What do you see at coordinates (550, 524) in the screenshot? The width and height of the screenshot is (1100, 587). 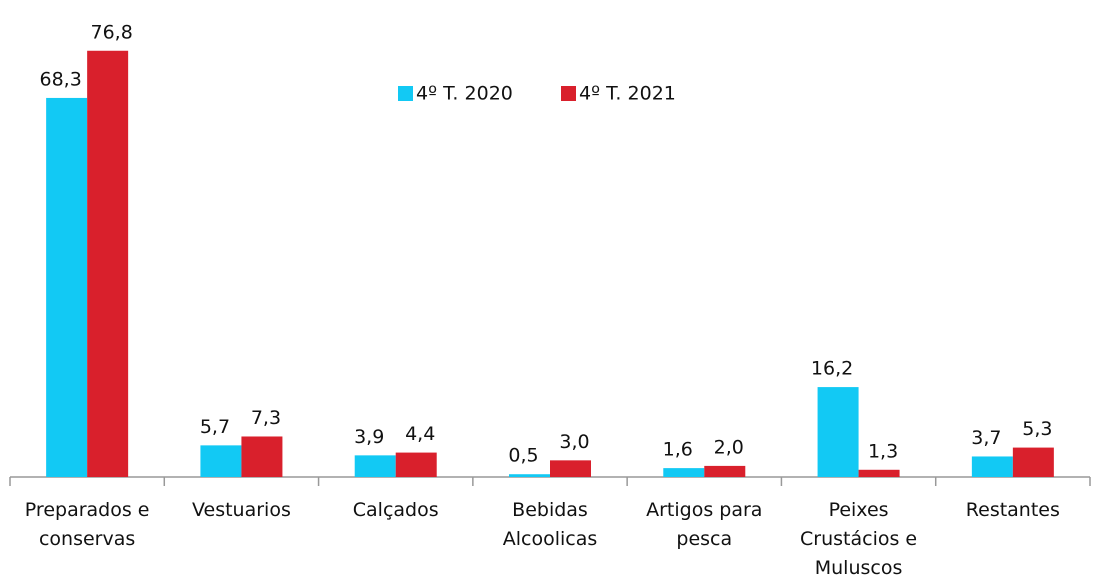 I see `x-tick-label: Bebidas Alcoolicas` at bounding box center [550, 524].